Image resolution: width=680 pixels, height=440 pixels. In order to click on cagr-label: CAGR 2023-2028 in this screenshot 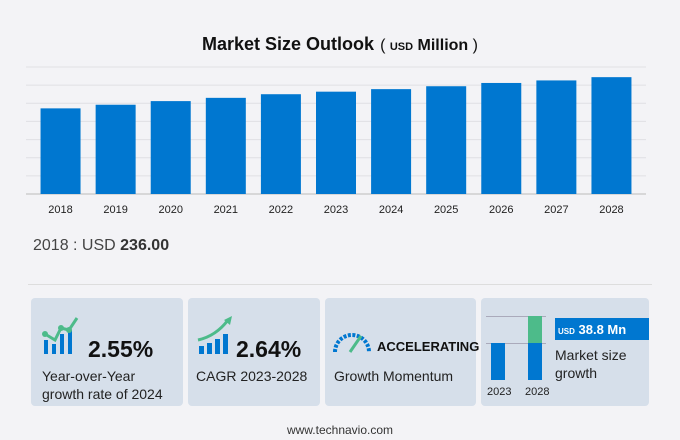, I will do `click(252, 376)`.